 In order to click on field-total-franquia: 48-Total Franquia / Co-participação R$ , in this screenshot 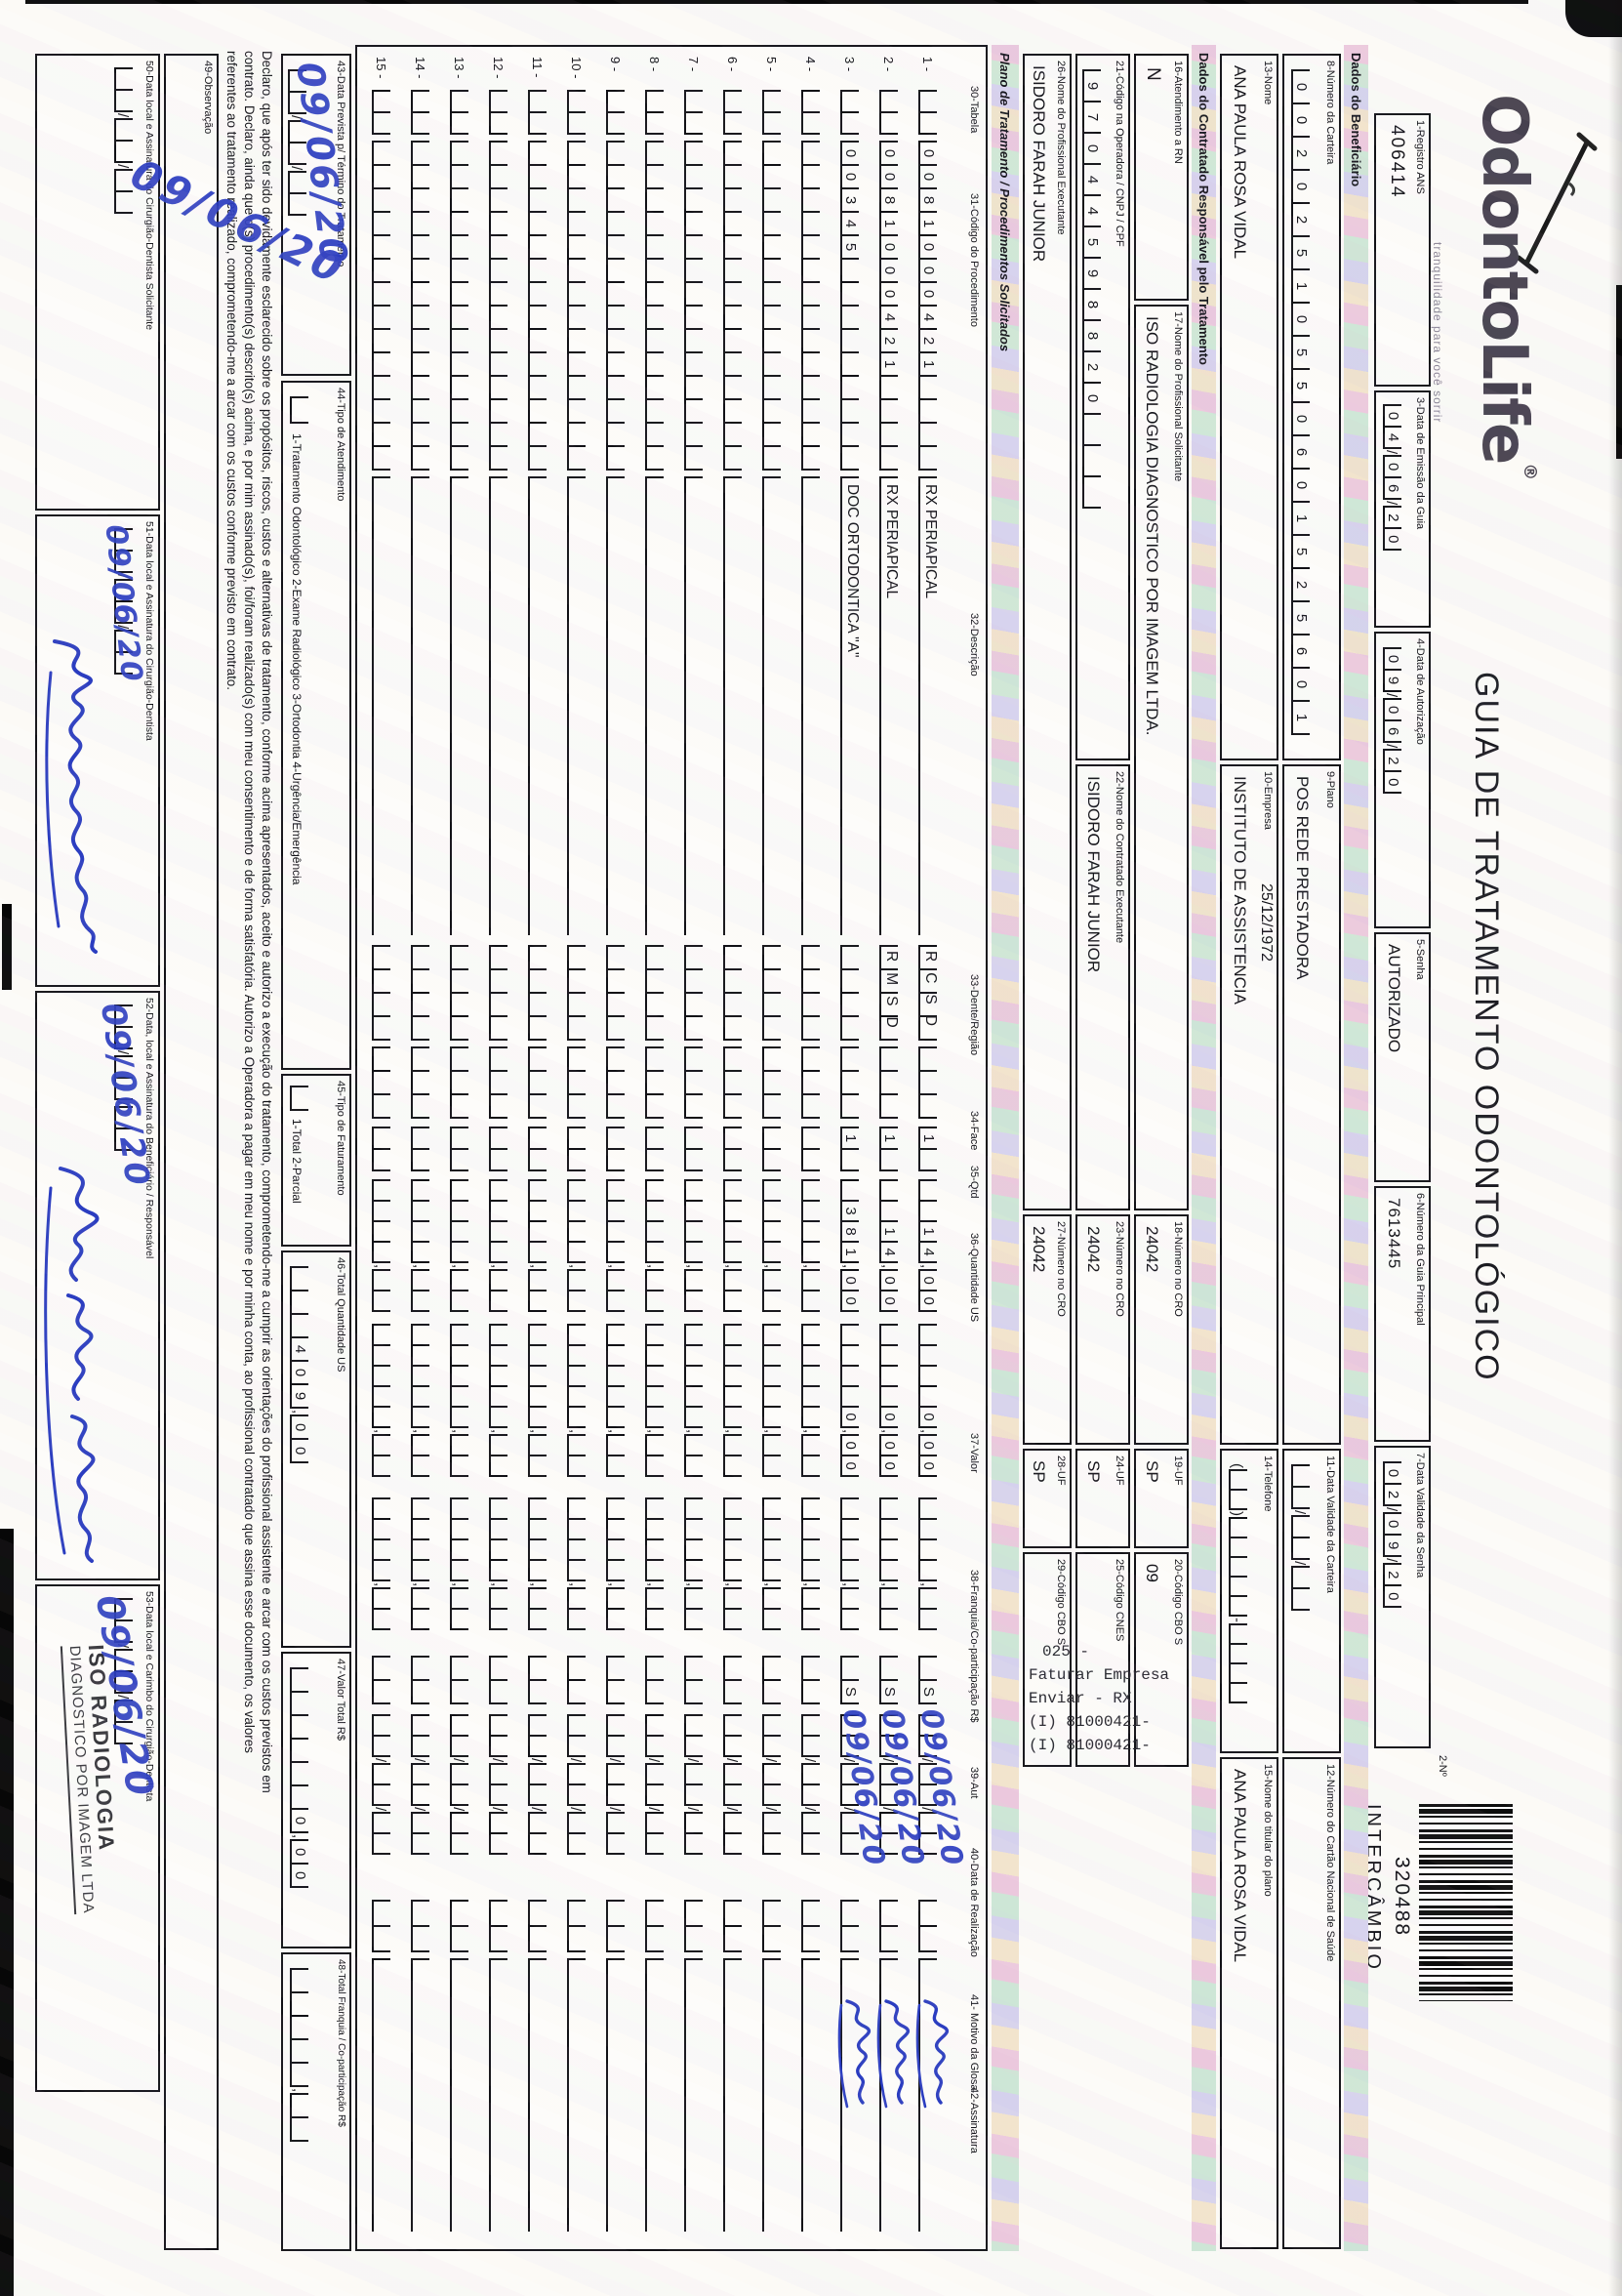, I will do `click(316, 2101)`.